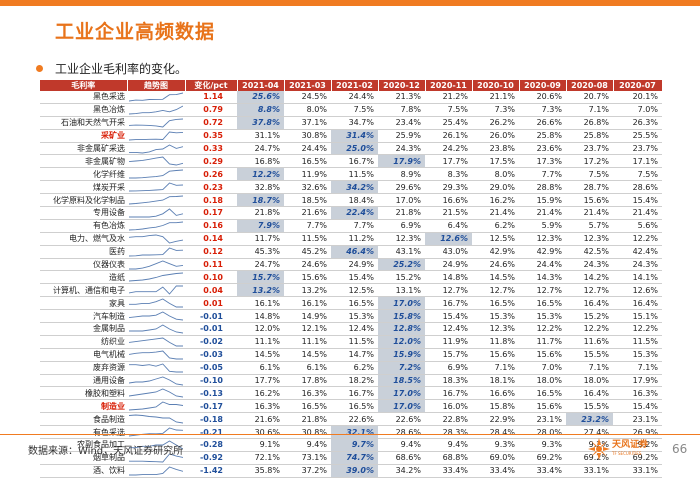  Describe the element at coordinates (211, 393) in the screenshot. I see `change-pct: -0.13` at that location.